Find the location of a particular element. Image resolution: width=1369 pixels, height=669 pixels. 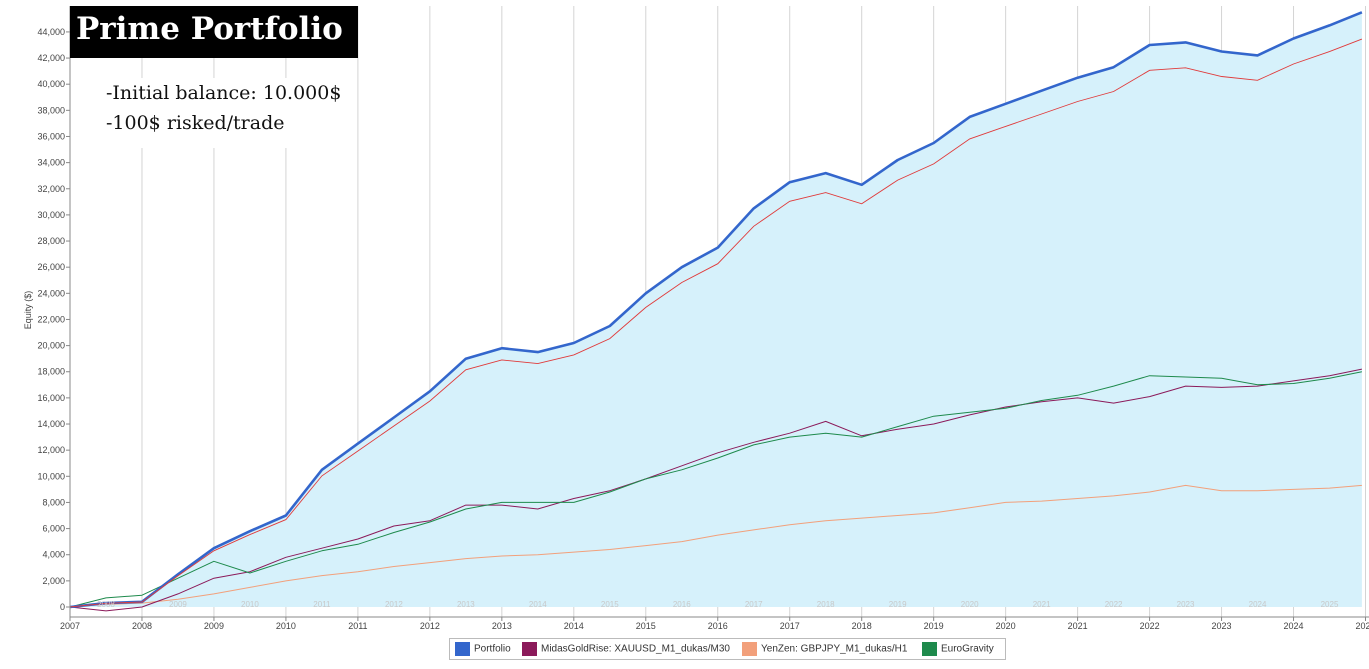

x-tick-label: 2022 is located at coordinates (1150, 626).